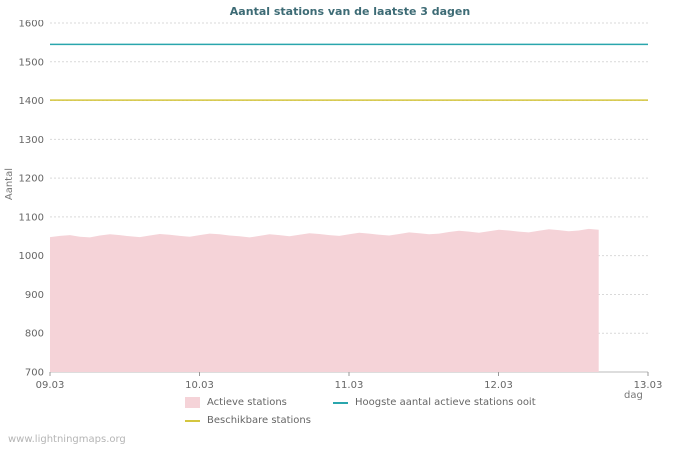 The image size is (700, 450). What do you see at coordinates (247, 402) in the screenshot?
I see `legend-label-actieve-stations: Actieve stations` at bounding box center [247, 402].